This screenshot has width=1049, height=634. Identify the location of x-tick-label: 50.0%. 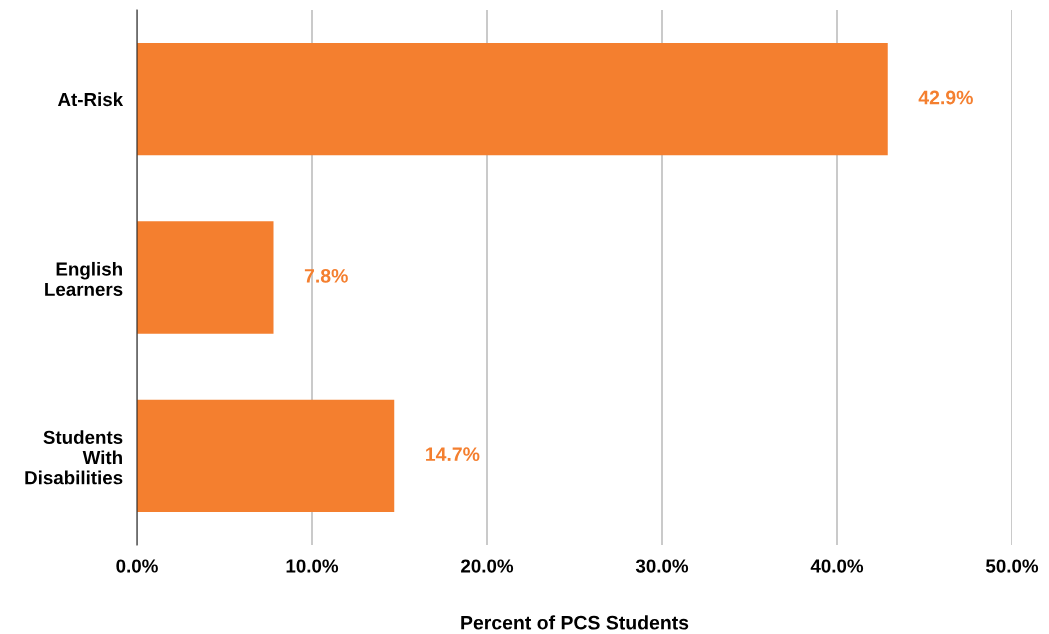
(1012, 566).